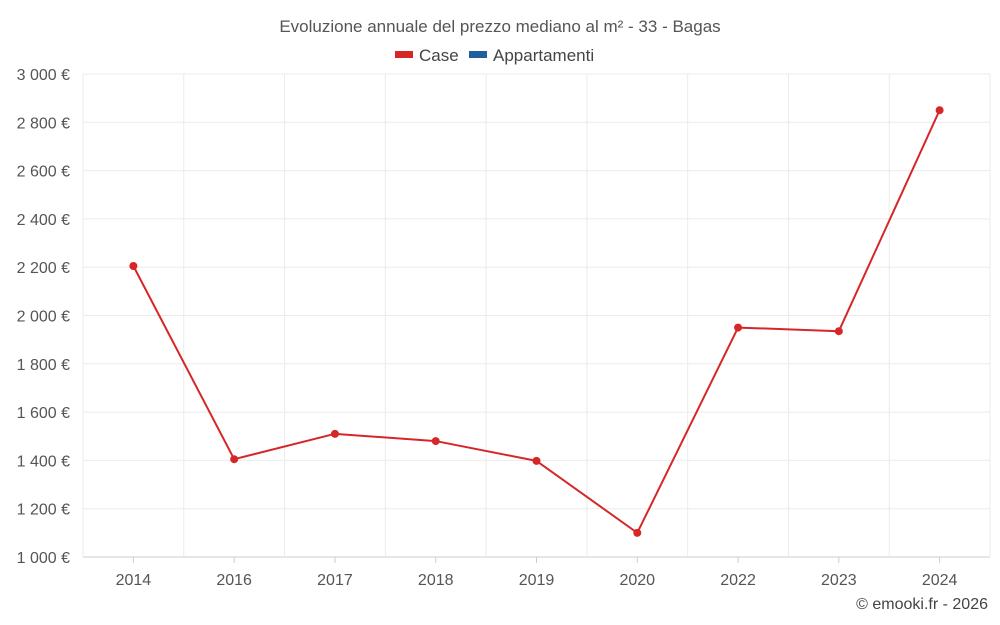 The image size is (1000, 625). Describe the element at coordinates (43, 220) in the screenshot. I see `y-tick-label: 2 400 €` at that location.